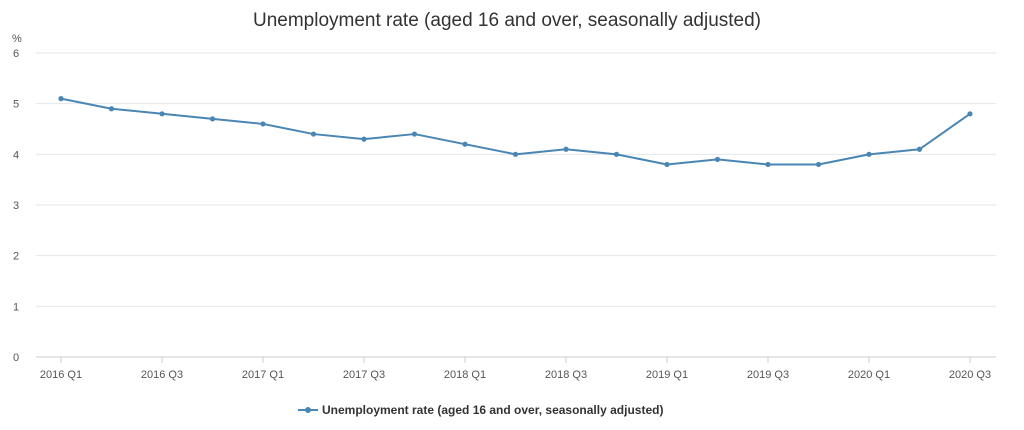 This screenshot has width=1024, height=430. Describe the element at coordinates (869, 375) in the screenshot. I see `x-tick-label: 2020 Q1` at that location.